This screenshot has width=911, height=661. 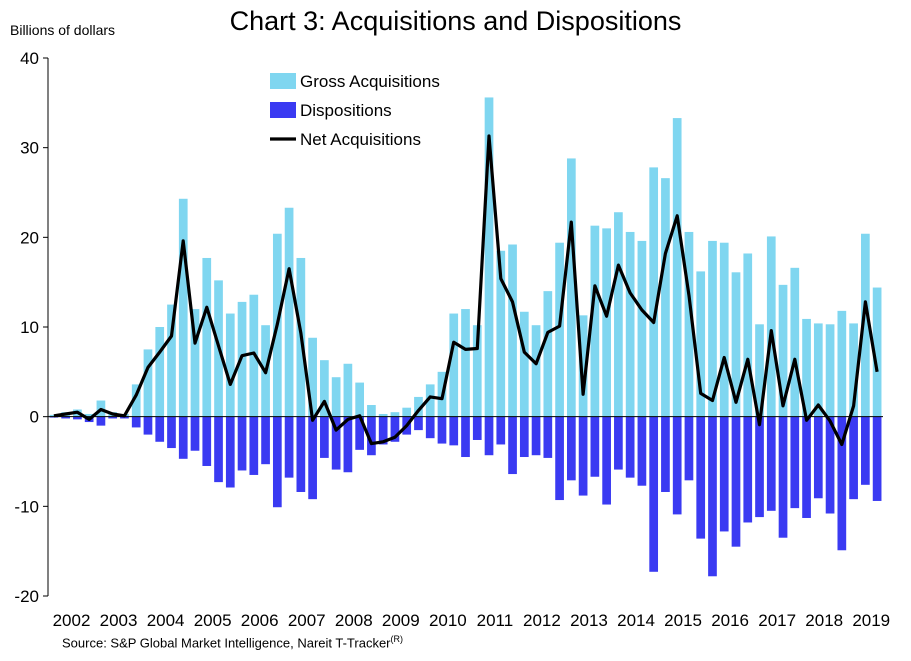 What do you see at coordinates (346, 110) in the screenshot?
I see `legend-label: Dispositions` at bounding box center [346, 110].